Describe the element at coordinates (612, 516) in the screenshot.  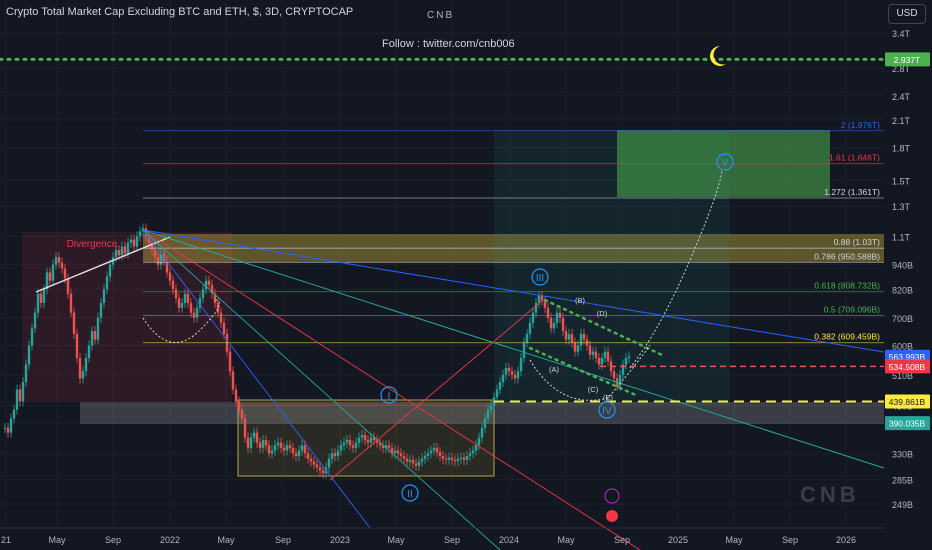
I see `alert-icon` at that location.